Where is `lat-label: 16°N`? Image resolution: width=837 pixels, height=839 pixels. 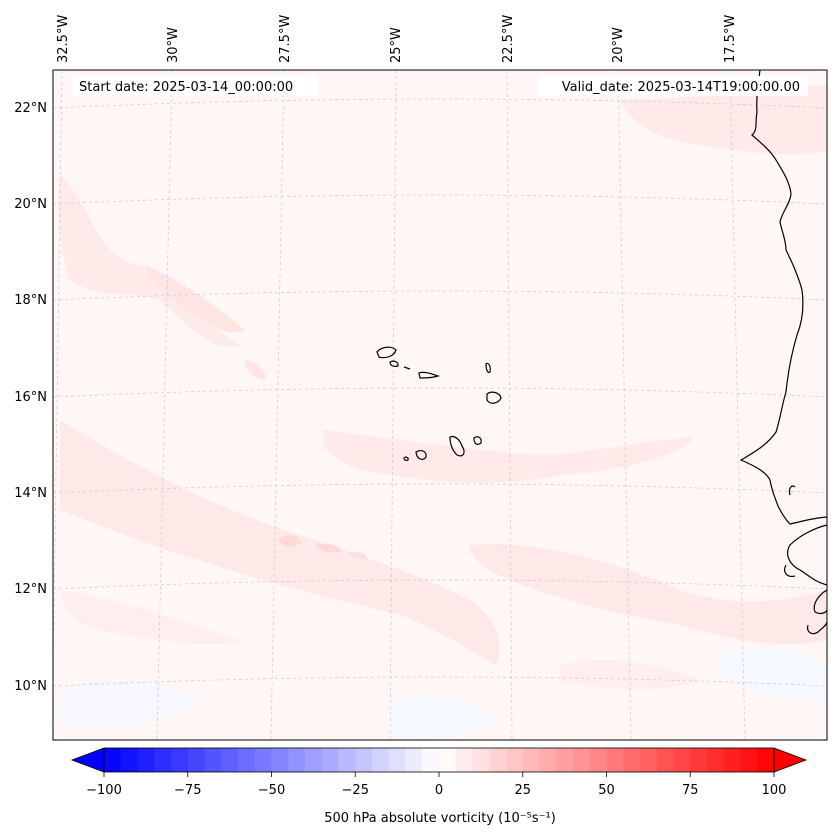
lat-label: 16°N is located at coordinates (30, 397).